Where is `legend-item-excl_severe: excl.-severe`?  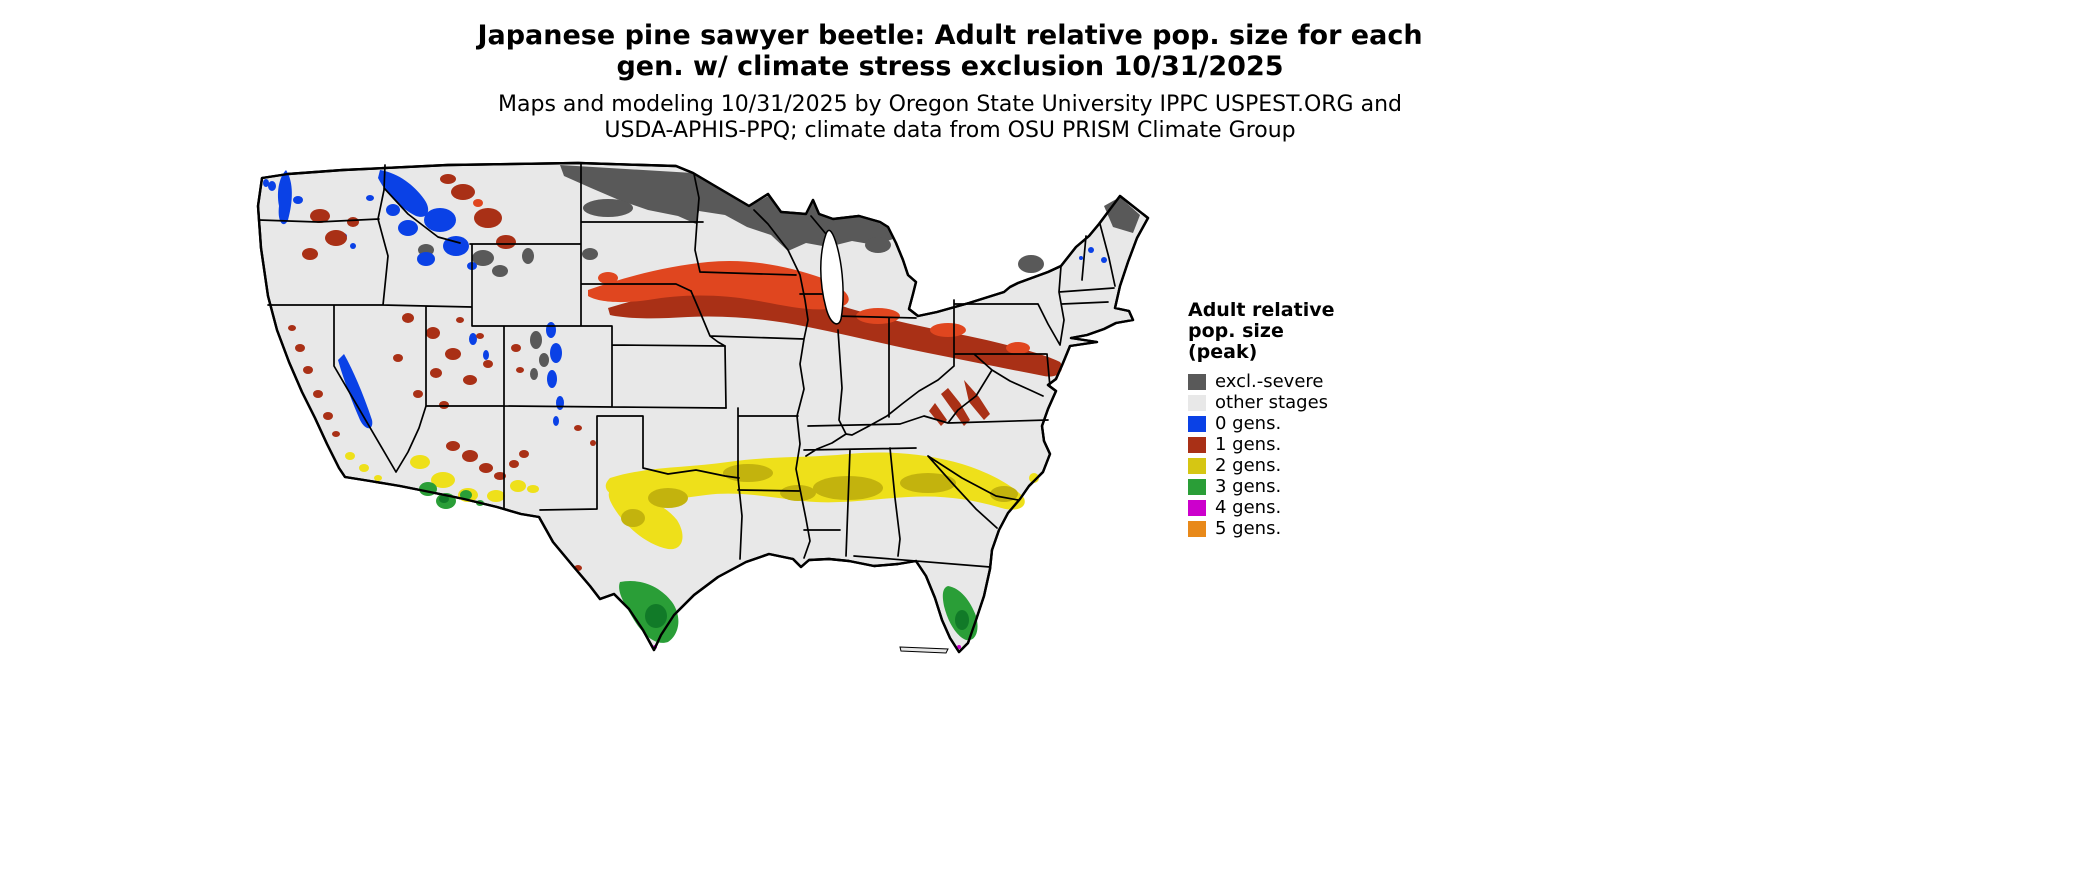
legend-item-excl_severe: excl.-severe is located at coordinates (1298, 381).